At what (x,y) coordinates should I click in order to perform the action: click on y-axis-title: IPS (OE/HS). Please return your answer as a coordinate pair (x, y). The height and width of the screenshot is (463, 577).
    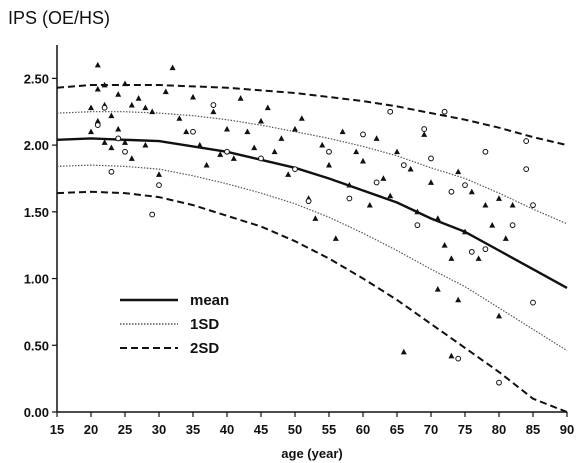
    Looking at the image, I should click on (59, 18).